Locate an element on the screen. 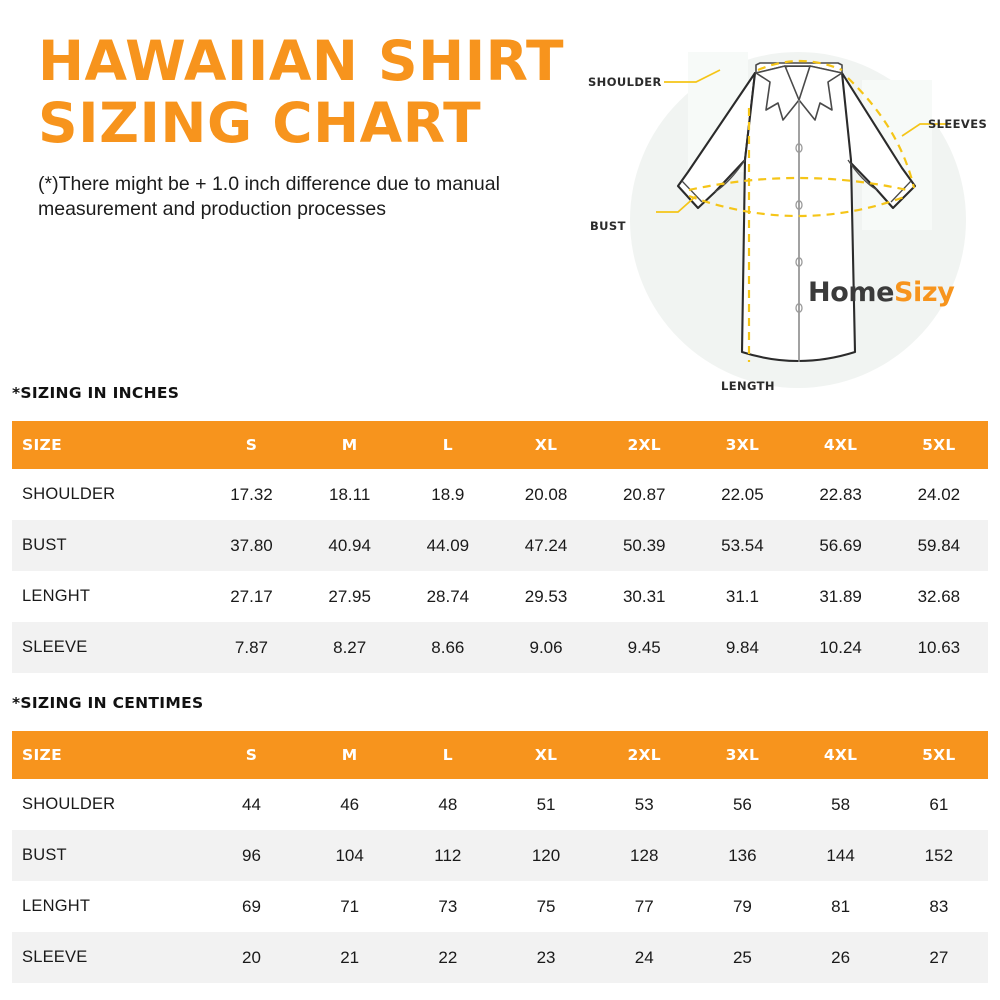 This screenshot has width=1000, height=1000. row-label-lenght: LENGHT is located at coordinates (107, 596).